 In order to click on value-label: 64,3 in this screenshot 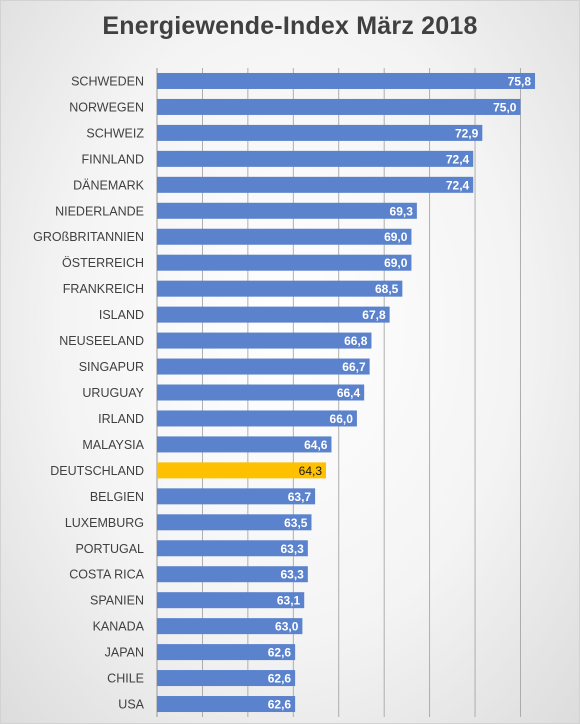, I will do `click(311, 471)`.